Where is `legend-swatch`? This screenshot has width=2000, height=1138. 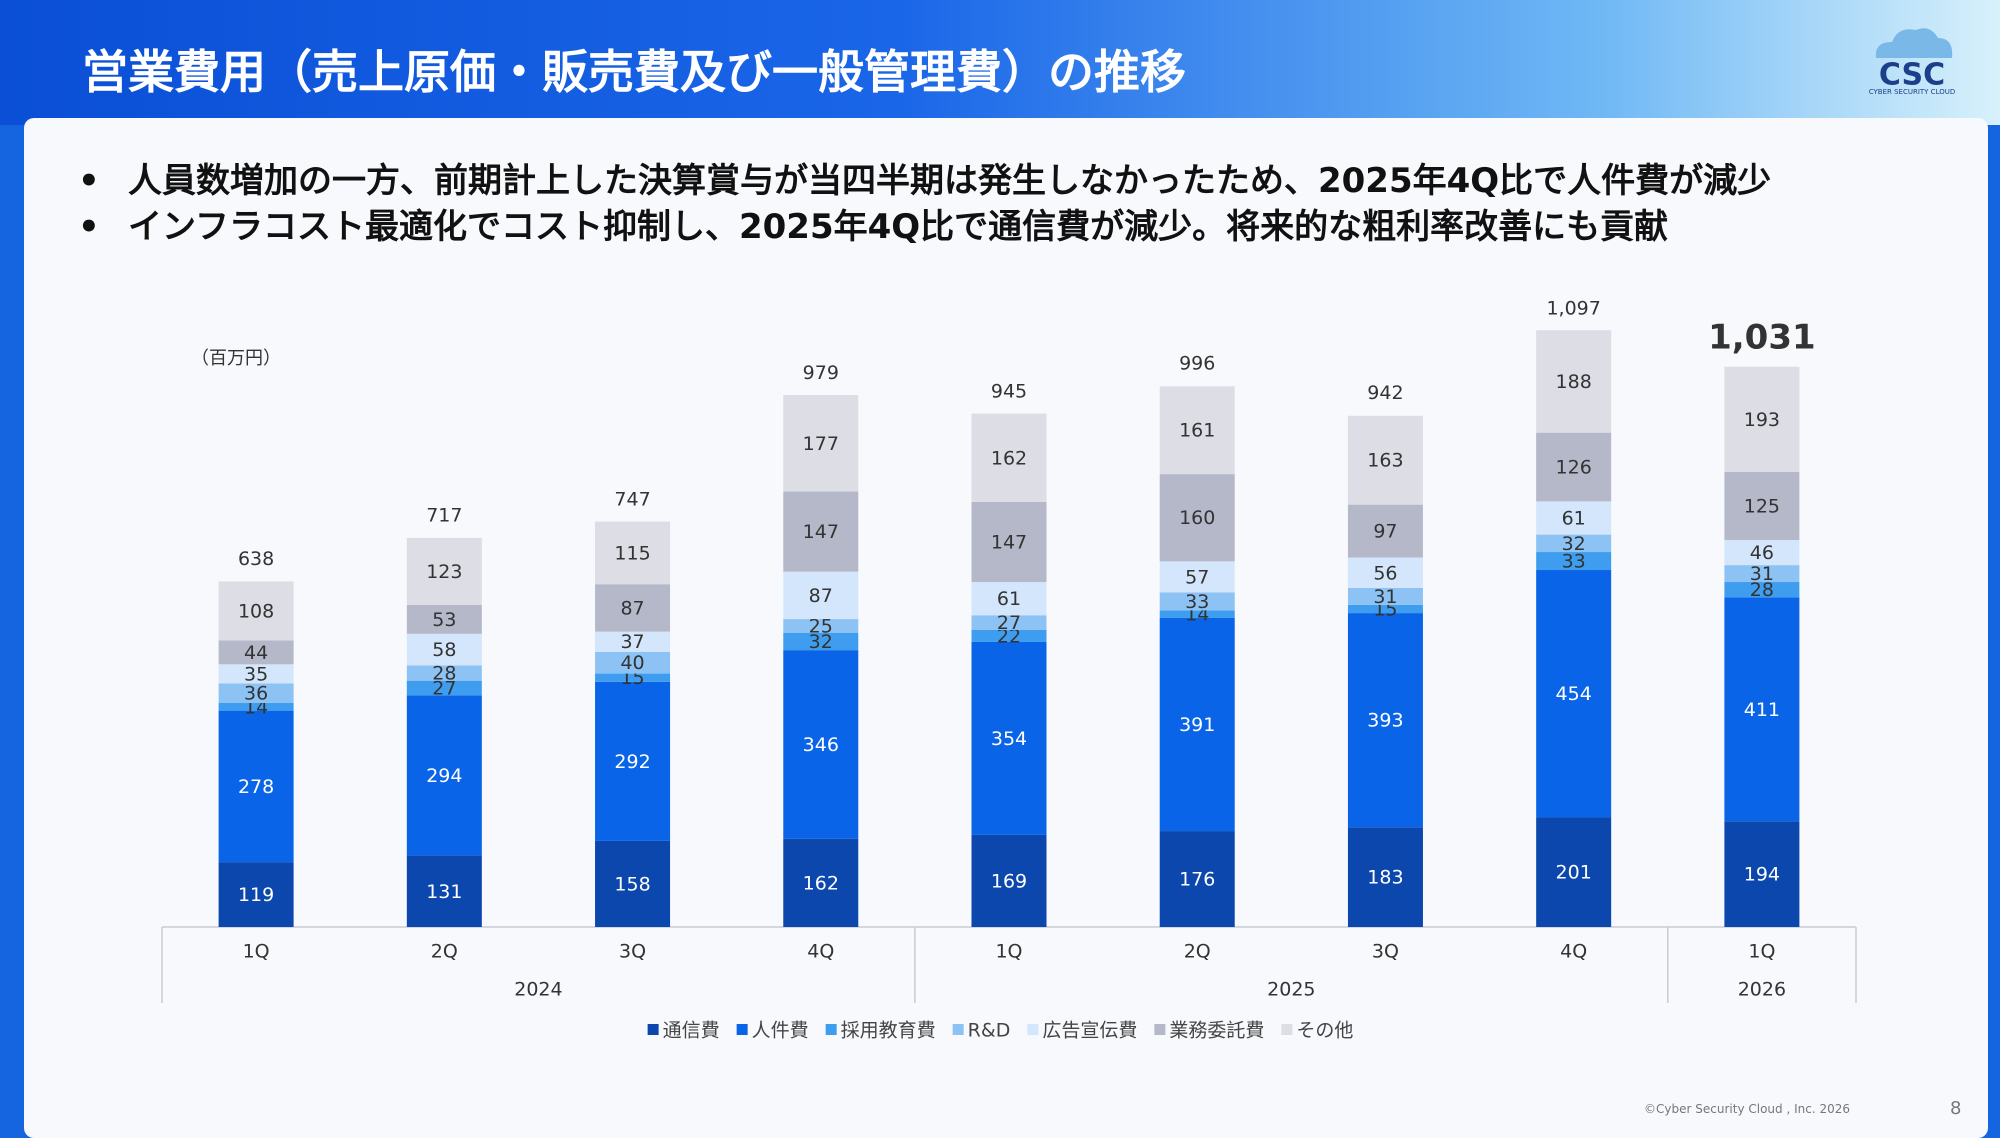
legend-swatch is located at coordinates (958, 1029).